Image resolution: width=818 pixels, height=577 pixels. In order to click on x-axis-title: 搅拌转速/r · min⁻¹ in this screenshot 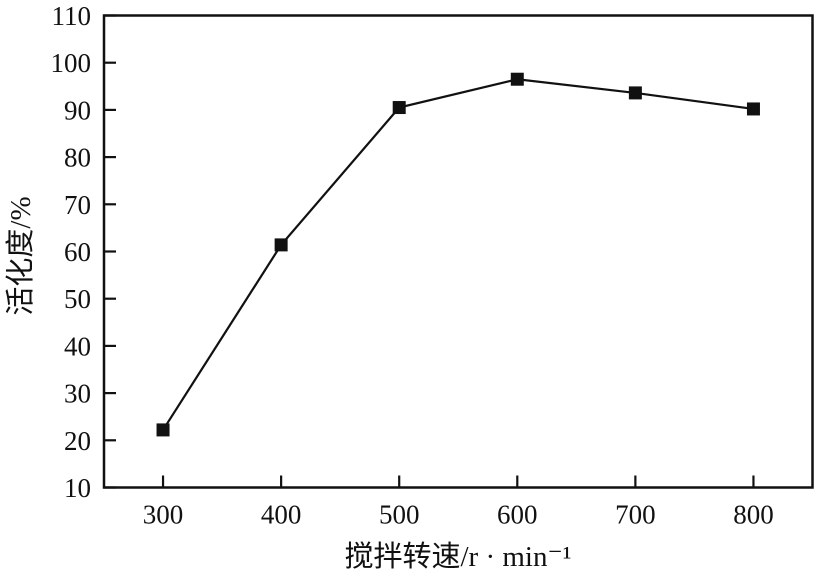, I will do `click(458, 556)`.